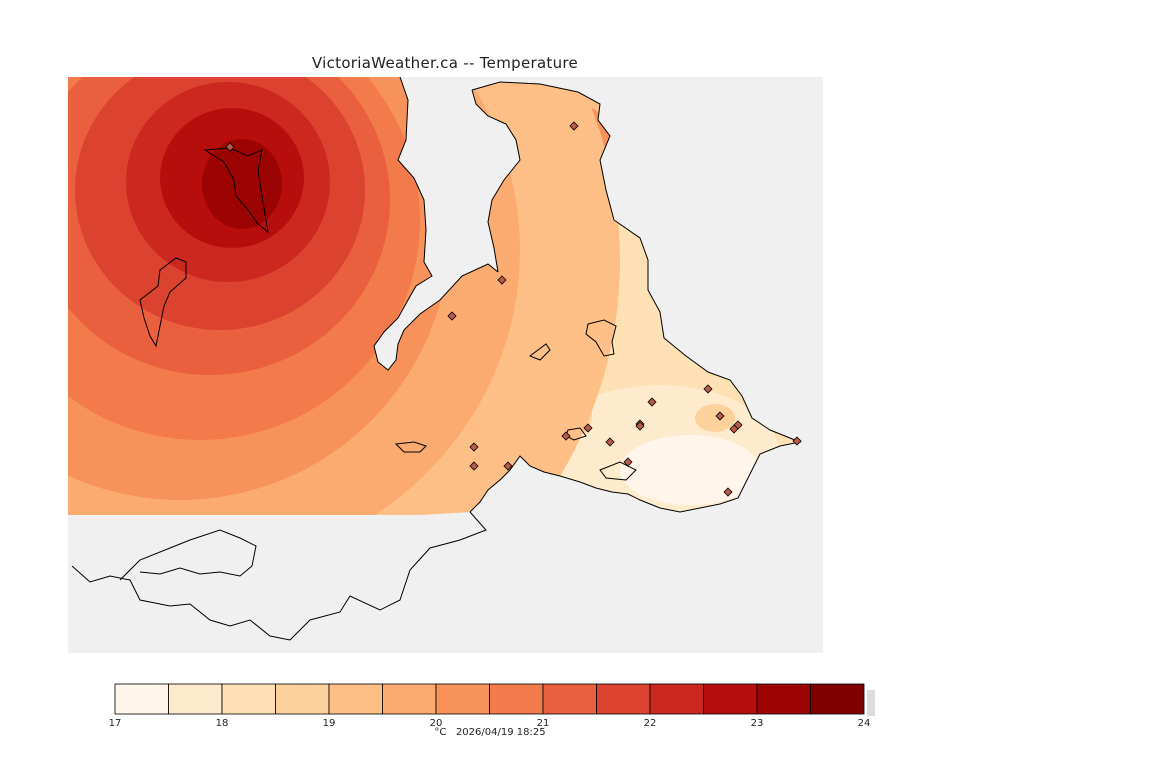  Describe the element at coordinates (115, 723) in the screenshot. I see `legend-tick-label: 17` at that location.